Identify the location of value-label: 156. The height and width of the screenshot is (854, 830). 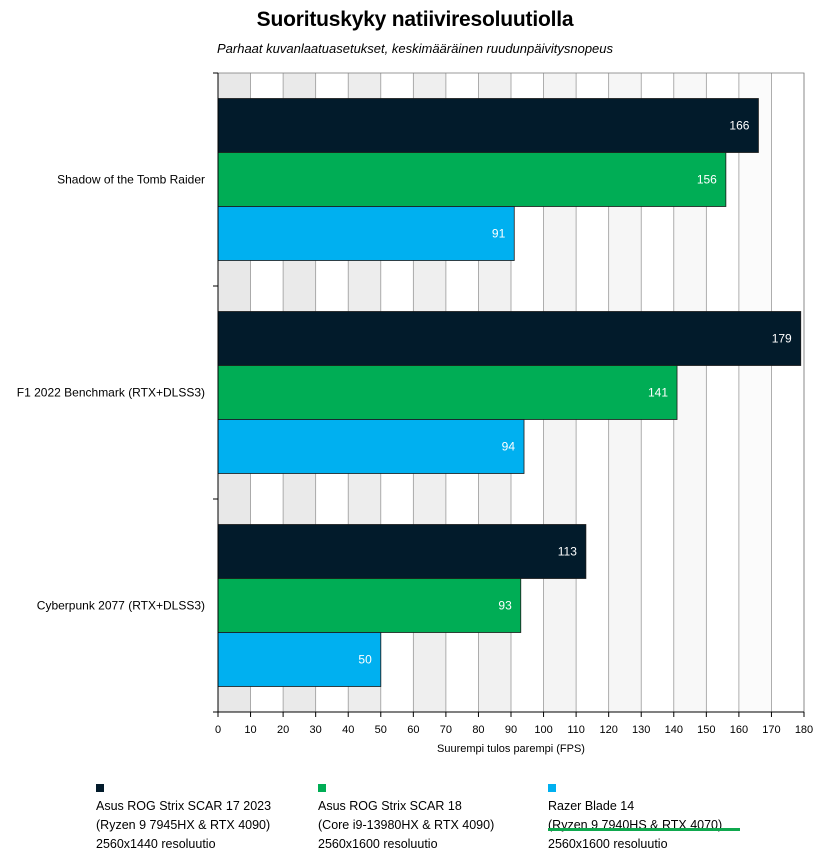
(707, 180).